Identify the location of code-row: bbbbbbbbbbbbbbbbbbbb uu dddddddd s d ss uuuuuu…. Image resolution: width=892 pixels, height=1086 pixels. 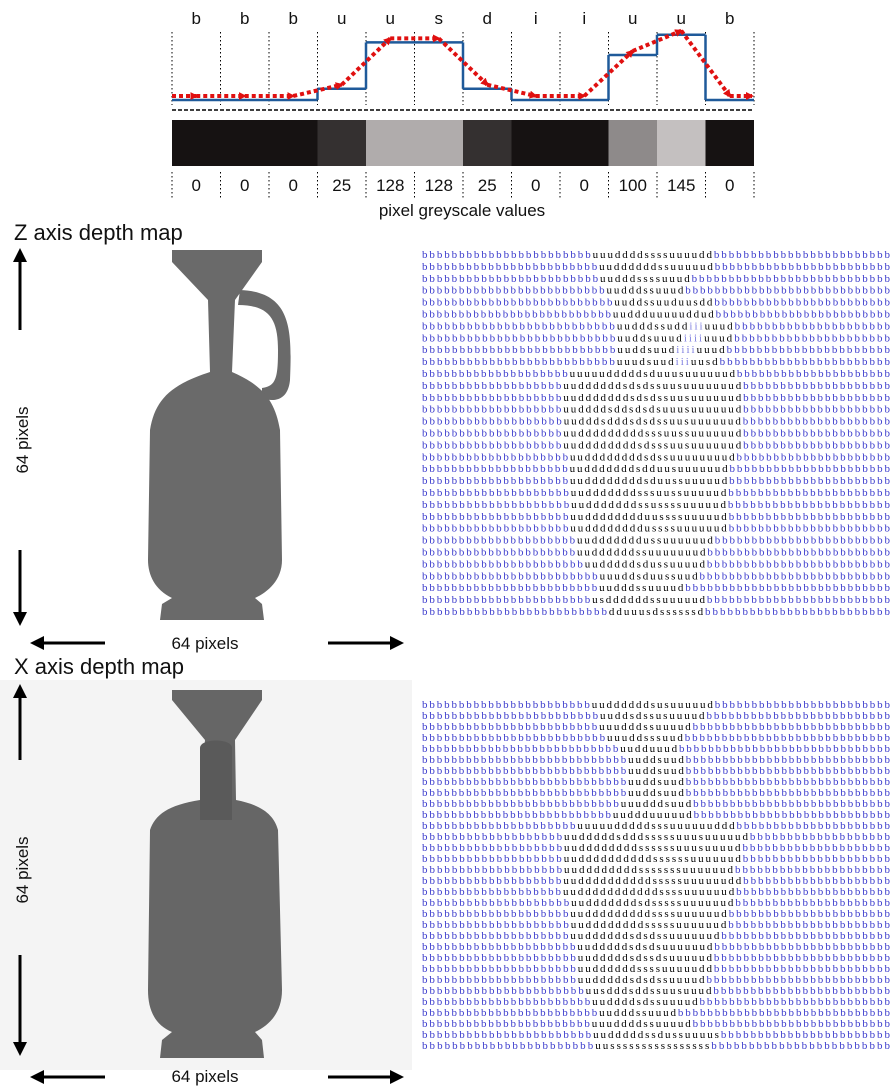
(656, 457).